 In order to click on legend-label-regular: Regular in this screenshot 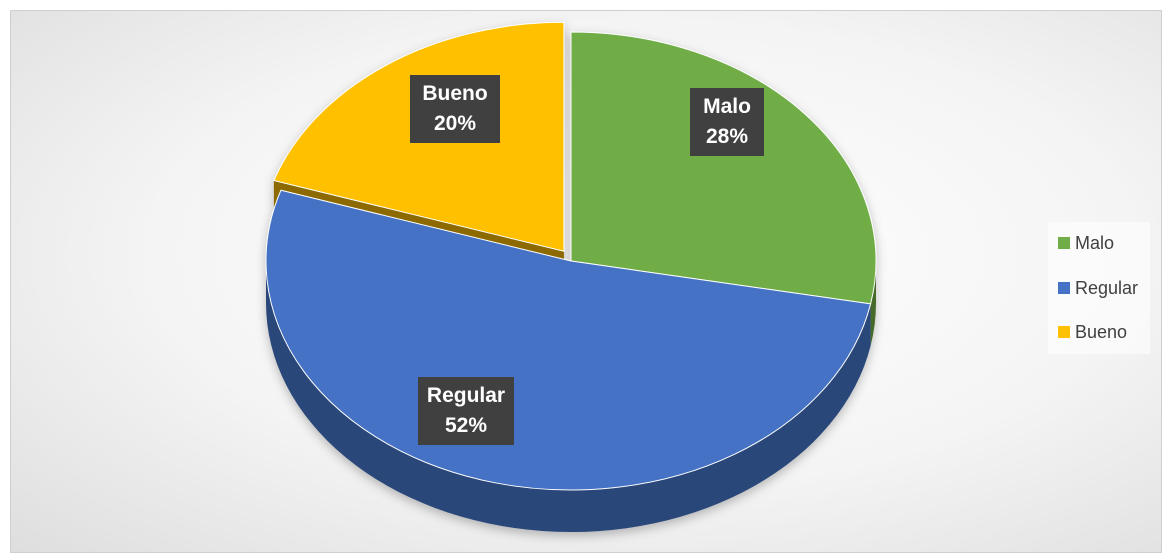, I will do `click(1107, 287)`.